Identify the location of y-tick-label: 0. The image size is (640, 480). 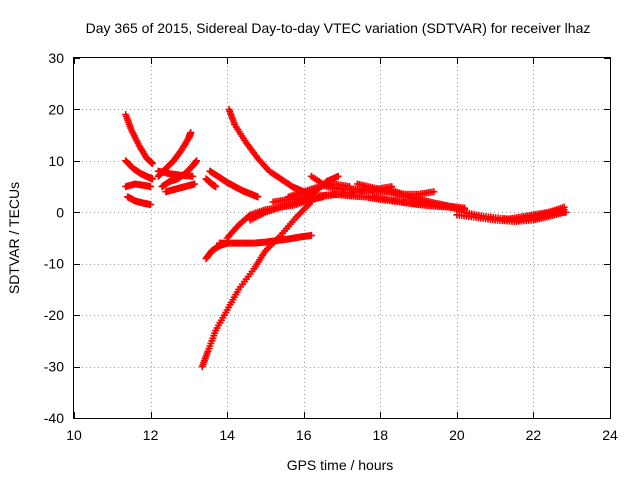
(60, 212).